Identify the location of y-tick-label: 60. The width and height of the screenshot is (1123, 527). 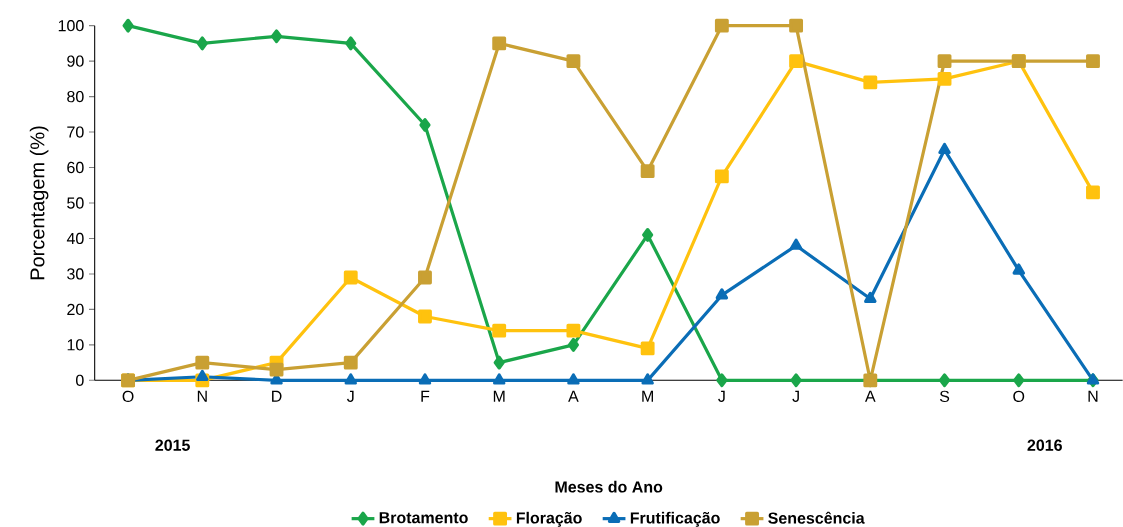
(75, 167).